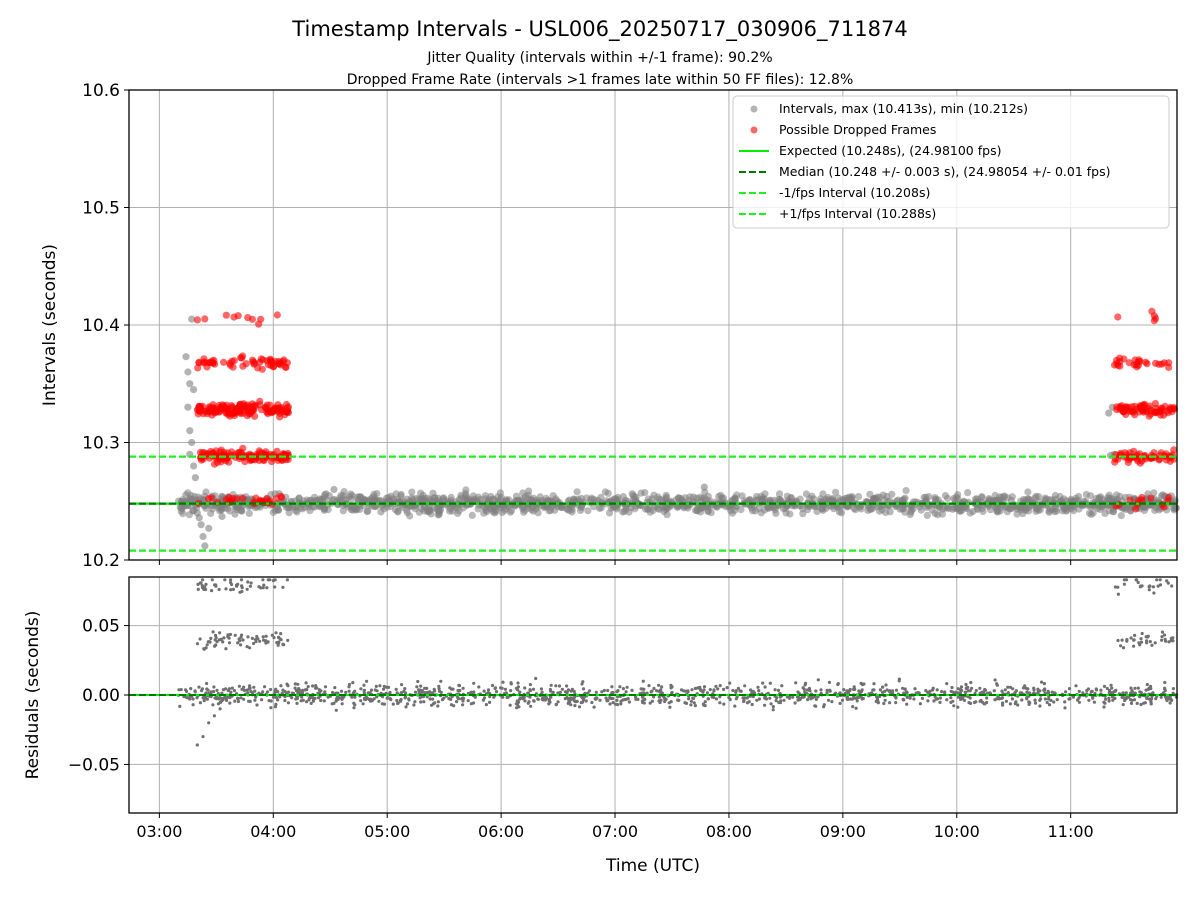  What do you see at coordinates (101, 561) in the screenshot?
I see `top-y-tick-label: 10.2` at bounding box center [101, 561].